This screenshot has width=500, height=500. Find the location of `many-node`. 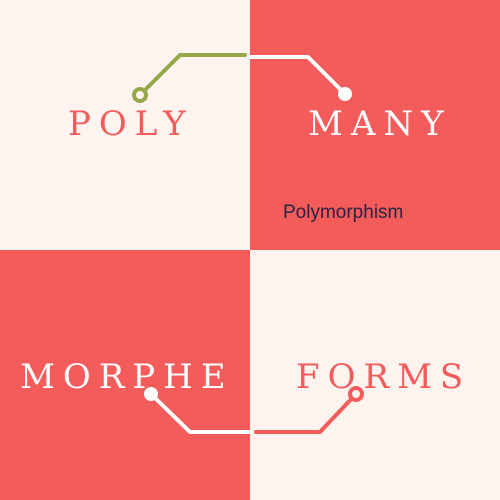

many-node is located at coordinates (345, 94).